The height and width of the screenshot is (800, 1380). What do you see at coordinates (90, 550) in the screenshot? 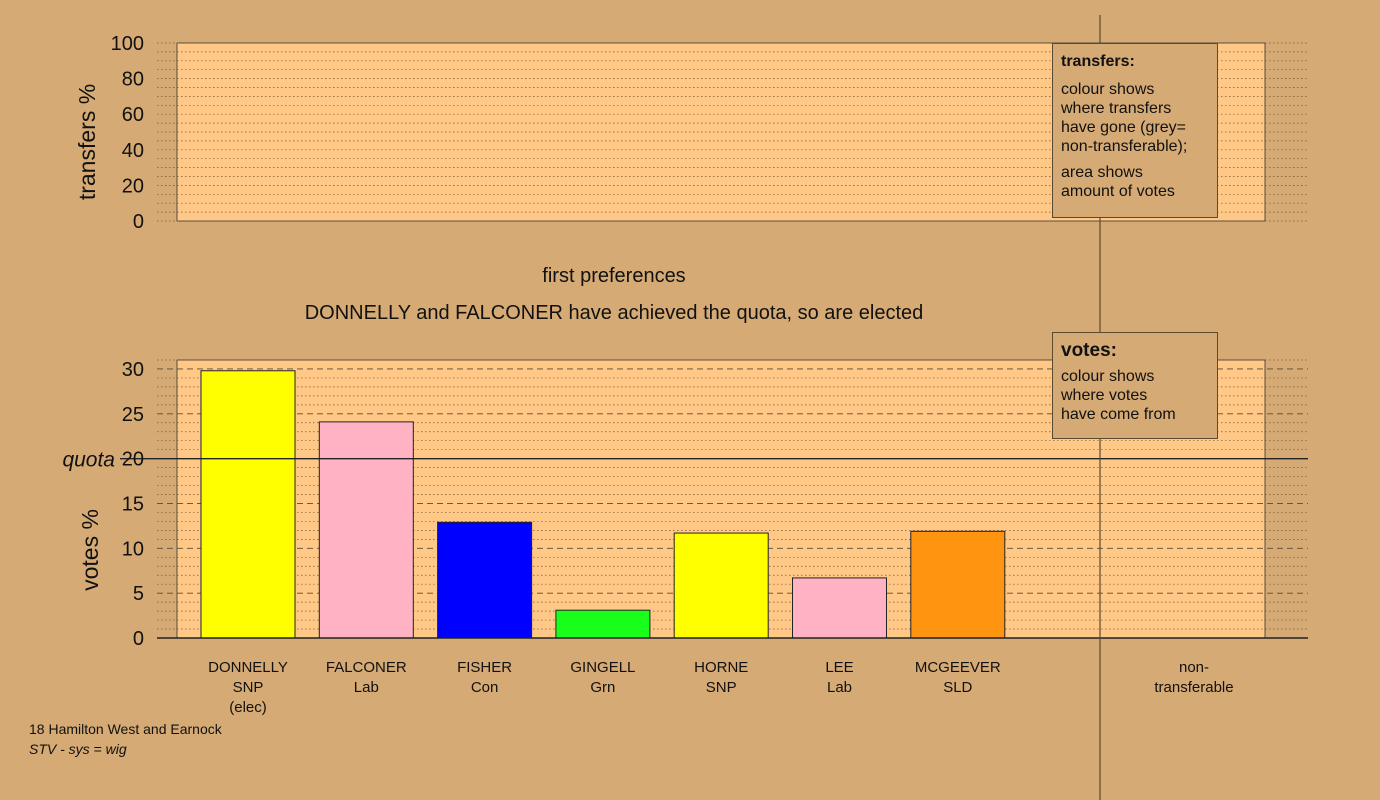
I see `votes-axis-label: votes %` at bounding box center [90, 550].